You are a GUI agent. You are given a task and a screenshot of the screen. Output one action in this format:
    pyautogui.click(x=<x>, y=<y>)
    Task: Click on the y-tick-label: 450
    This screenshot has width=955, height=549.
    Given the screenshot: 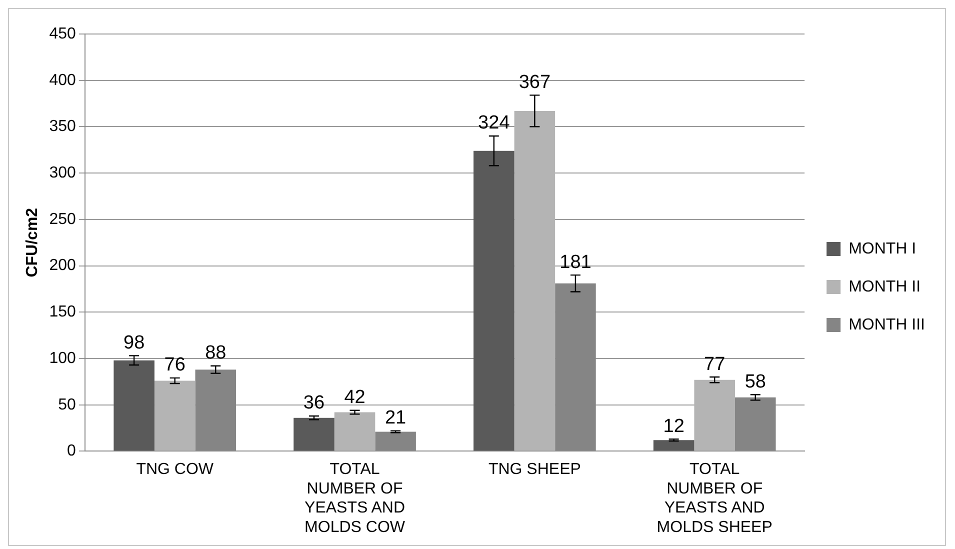 What is the action you would take?
    pyautogui.click(x=62, y=33)
    